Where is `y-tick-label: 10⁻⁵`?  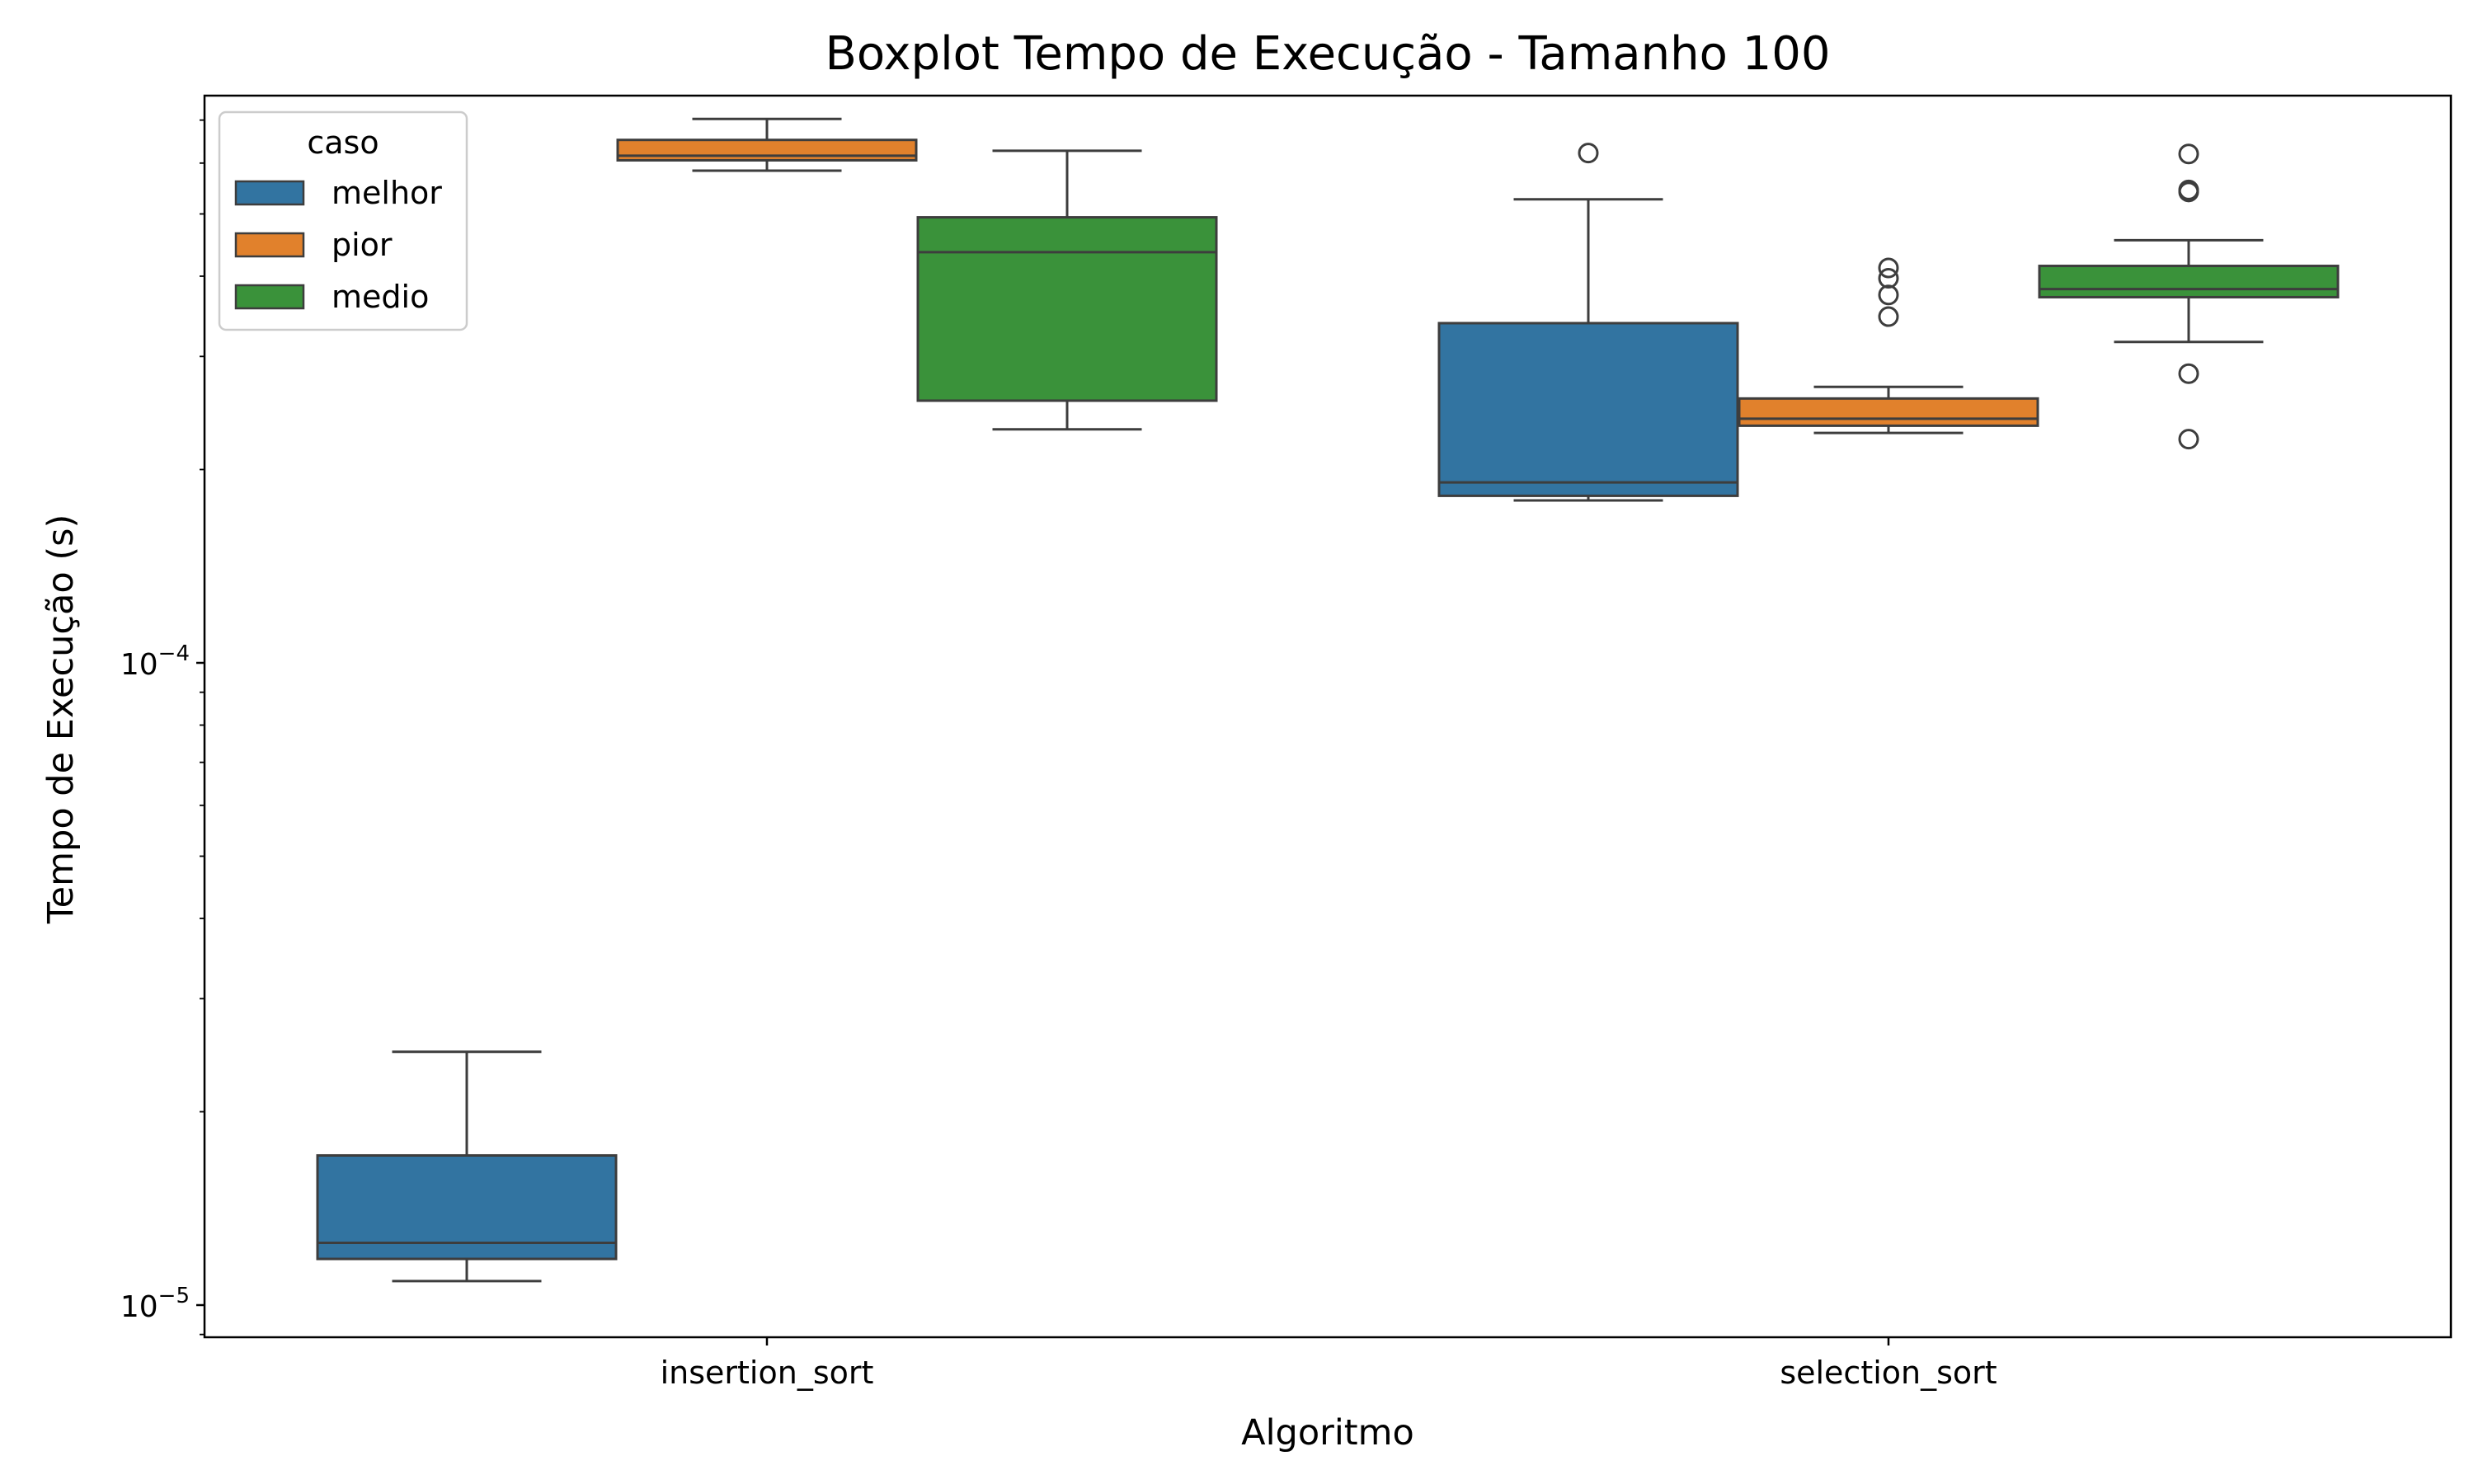 y-tick-label: 10⁻⁵ is located at coordinates (155, 1304).